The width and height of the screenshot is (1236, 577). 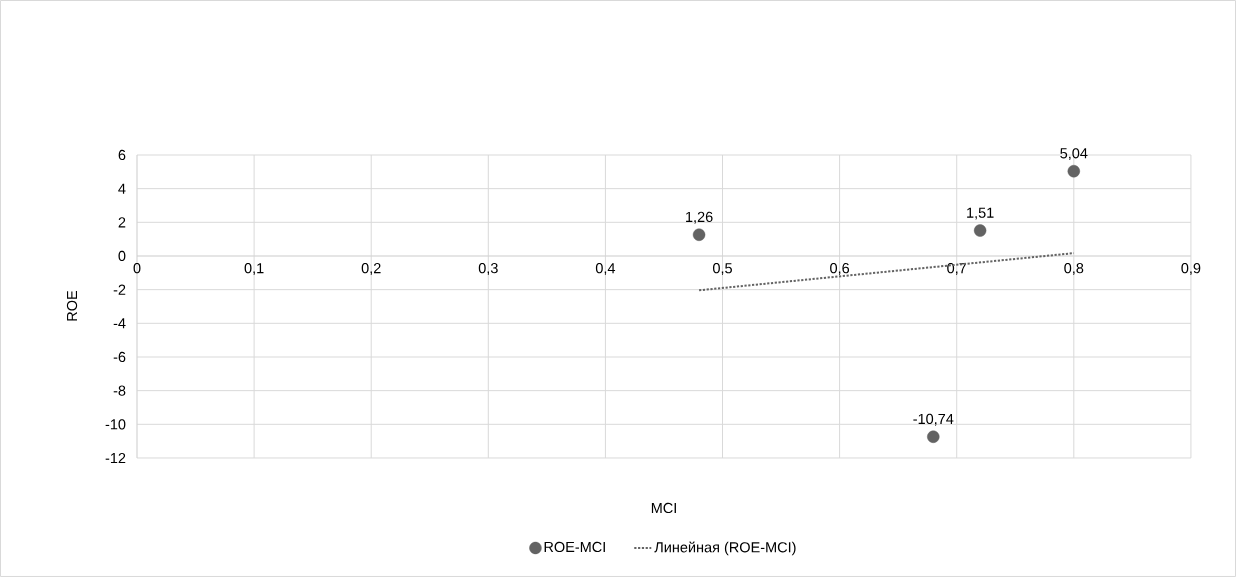 I want to click on y-axis-title: ROE, so click(x=72, y=305).